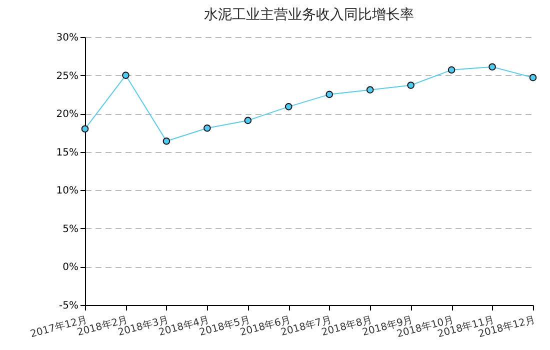  What do you see at coordinates (67, 76) in the screenshot?
I see `y-tick-label: 25%` at bounding box center [67, 76].